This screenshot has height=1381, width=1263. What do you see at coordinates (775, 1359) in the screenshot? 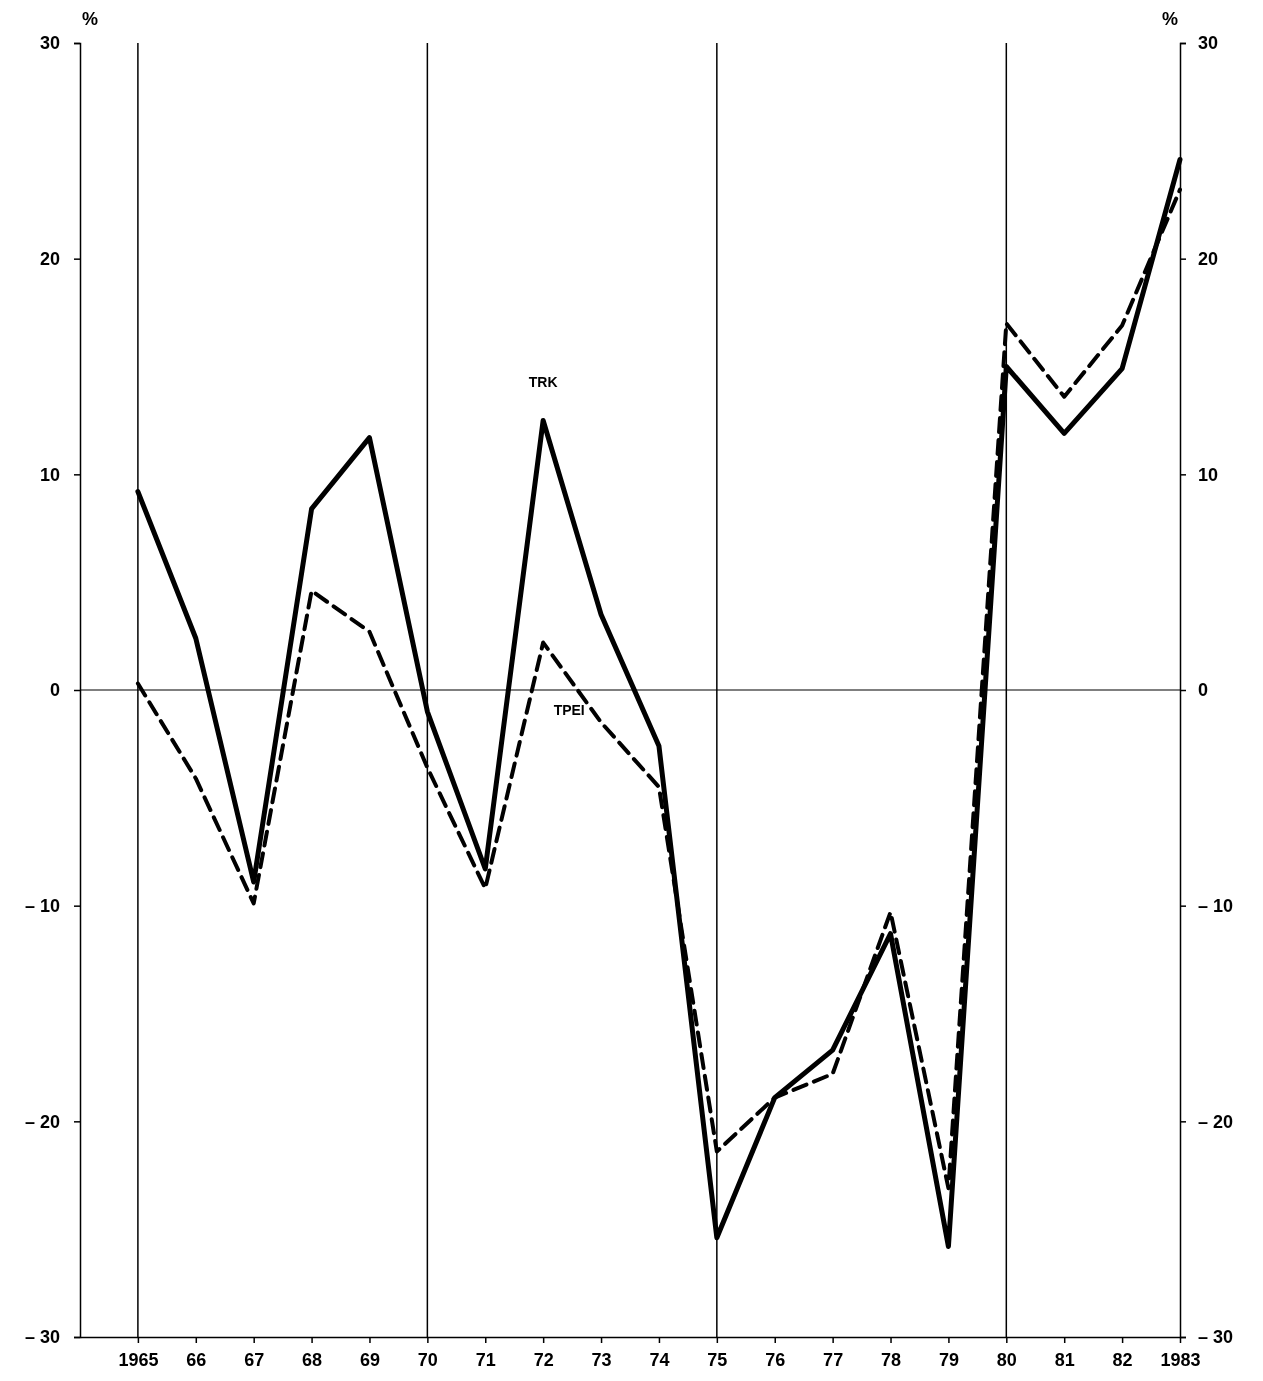
I see `x-tick-label: 76` at bounding box center [775, 1359].